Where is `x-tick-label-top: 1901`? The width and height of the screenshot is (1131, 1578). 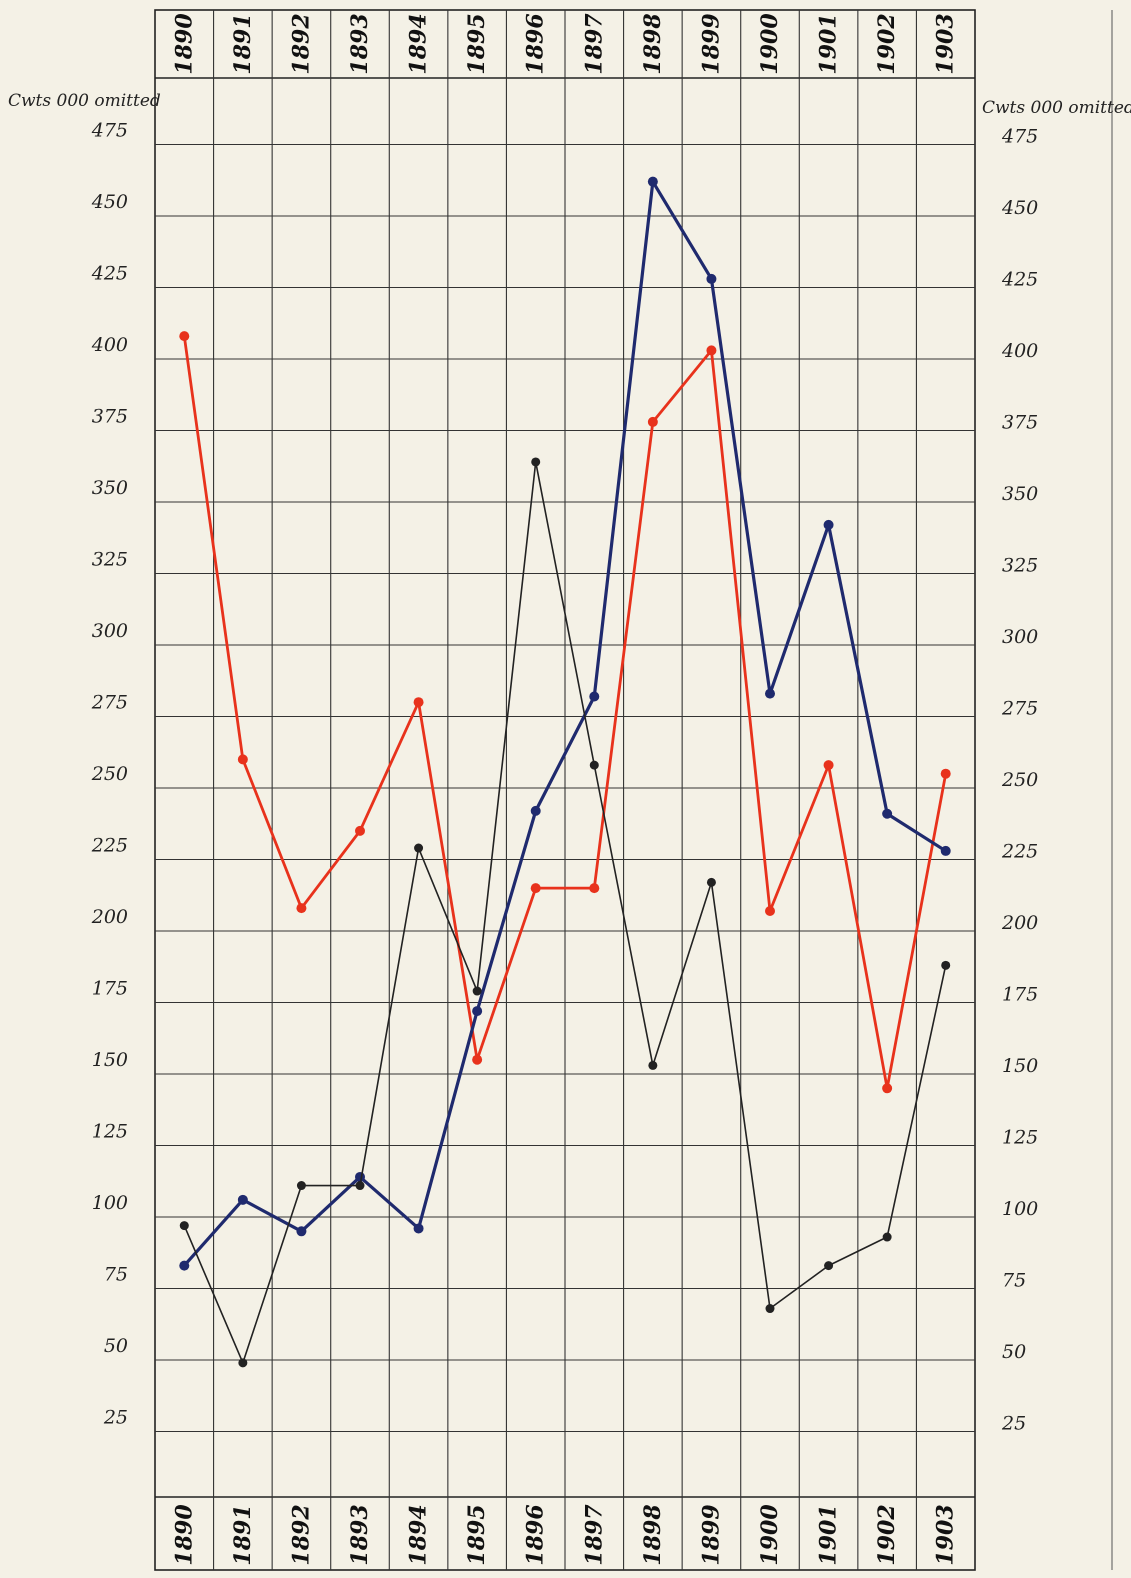
x-tick-label-top: 1901 is located at coordinates (829, 43).